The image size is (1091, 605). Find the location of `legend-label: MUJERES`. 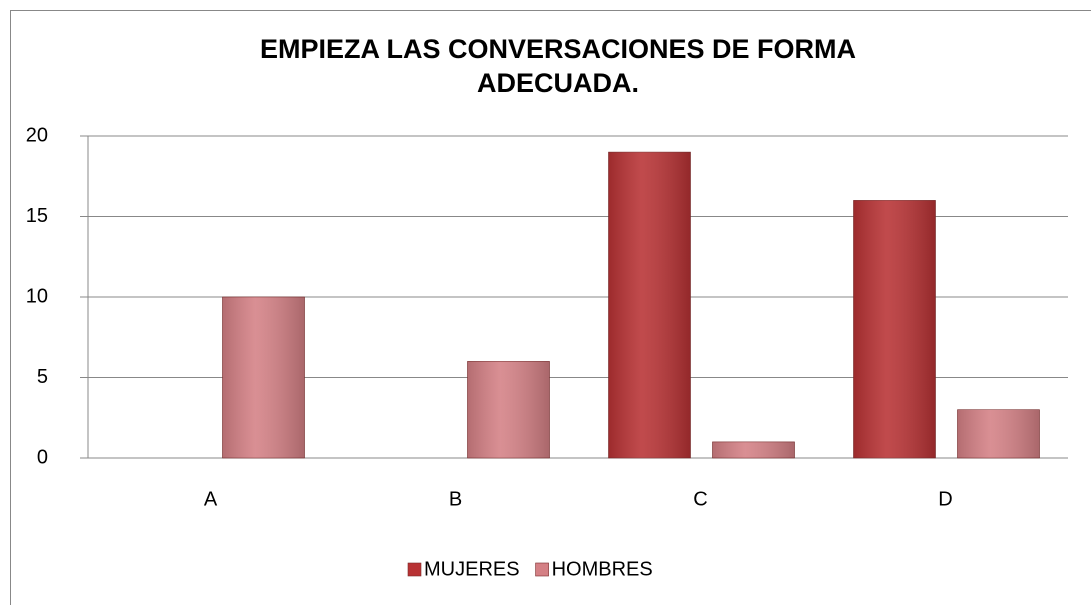

legend-label: MUJERES is located at coordinates (472, 569).